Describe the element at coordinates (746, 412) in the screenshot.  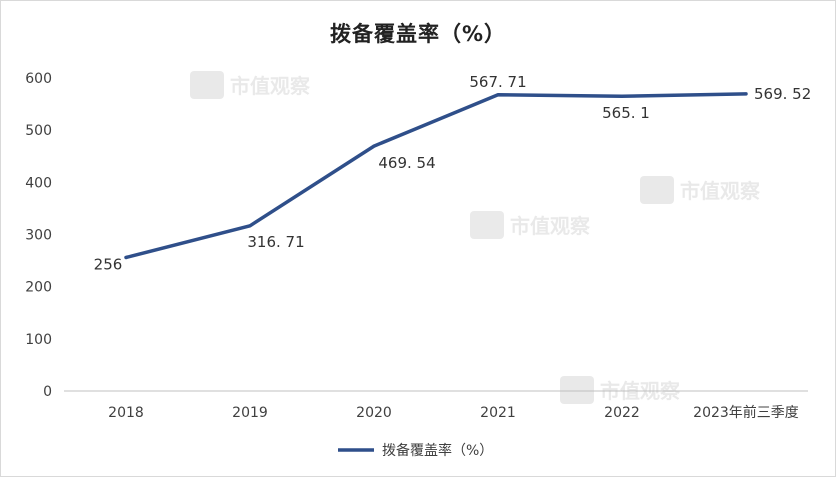
I see `x-tick-label: 2023年前三季度` at that location.